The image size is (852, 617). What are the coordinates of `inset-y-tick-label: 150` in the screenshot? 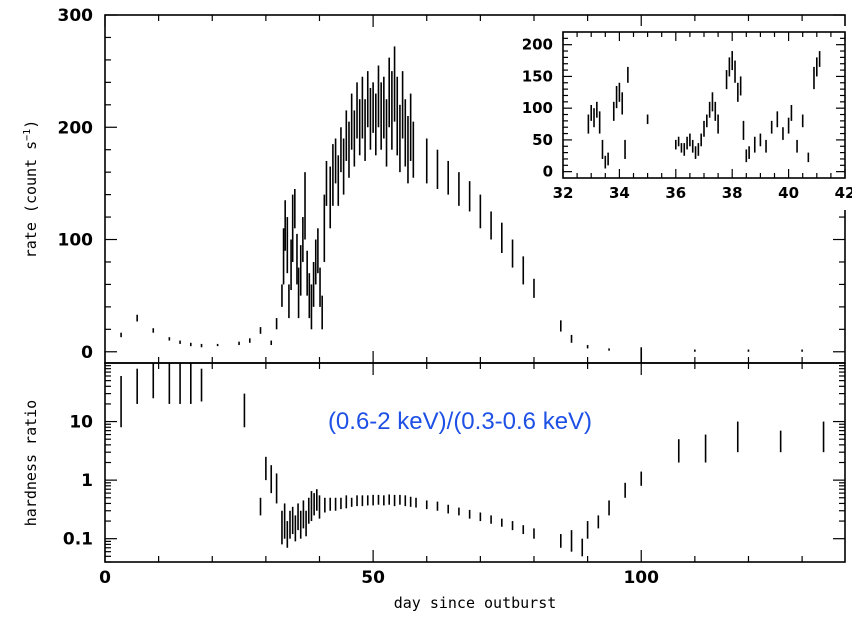 It's located at (537, 76).